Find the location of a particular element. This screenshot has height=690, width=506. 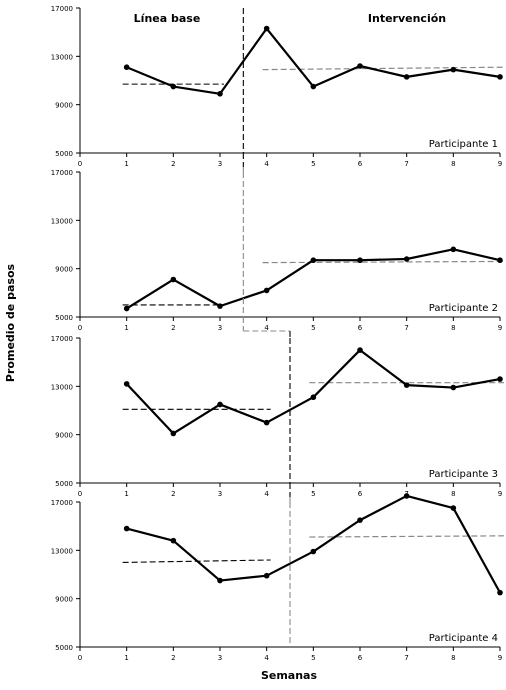

panel-title: Participante 3 is located at coordinates (463, 474).